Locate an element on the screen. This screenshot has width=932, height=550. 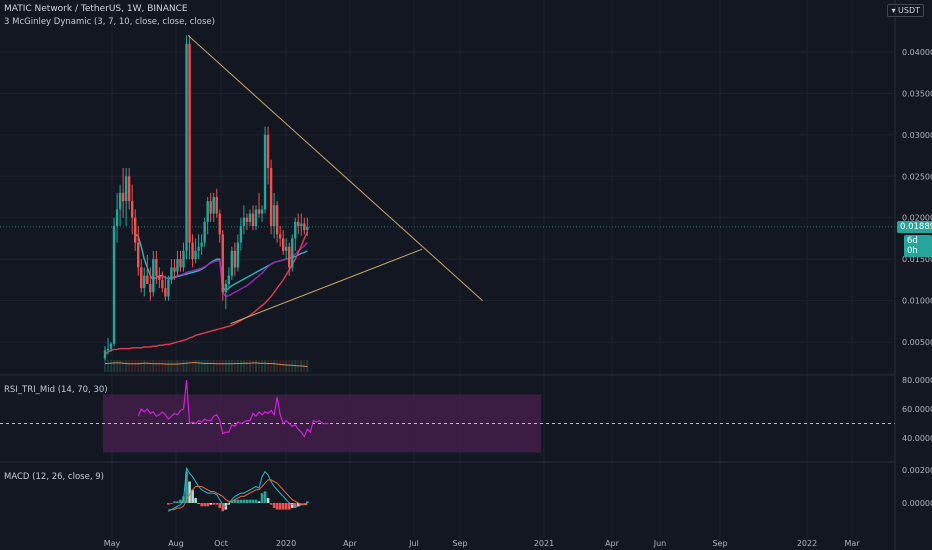
currency-button: ▾ USDT is located at coordinates (905, 10).